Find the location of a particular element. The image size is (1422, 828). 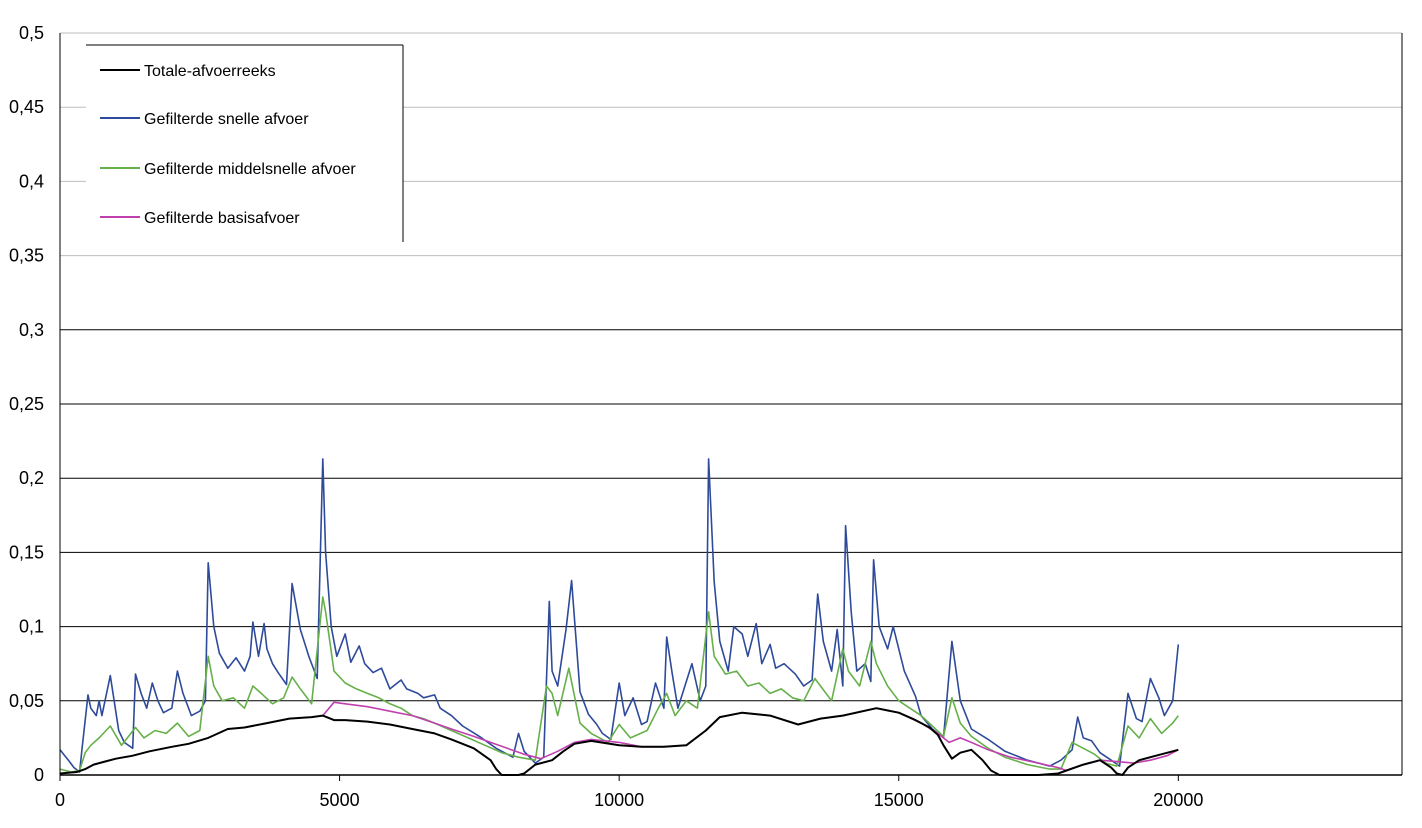

legend-label-total: Totale-afvoerreeks is located at coordinates (210, 71).